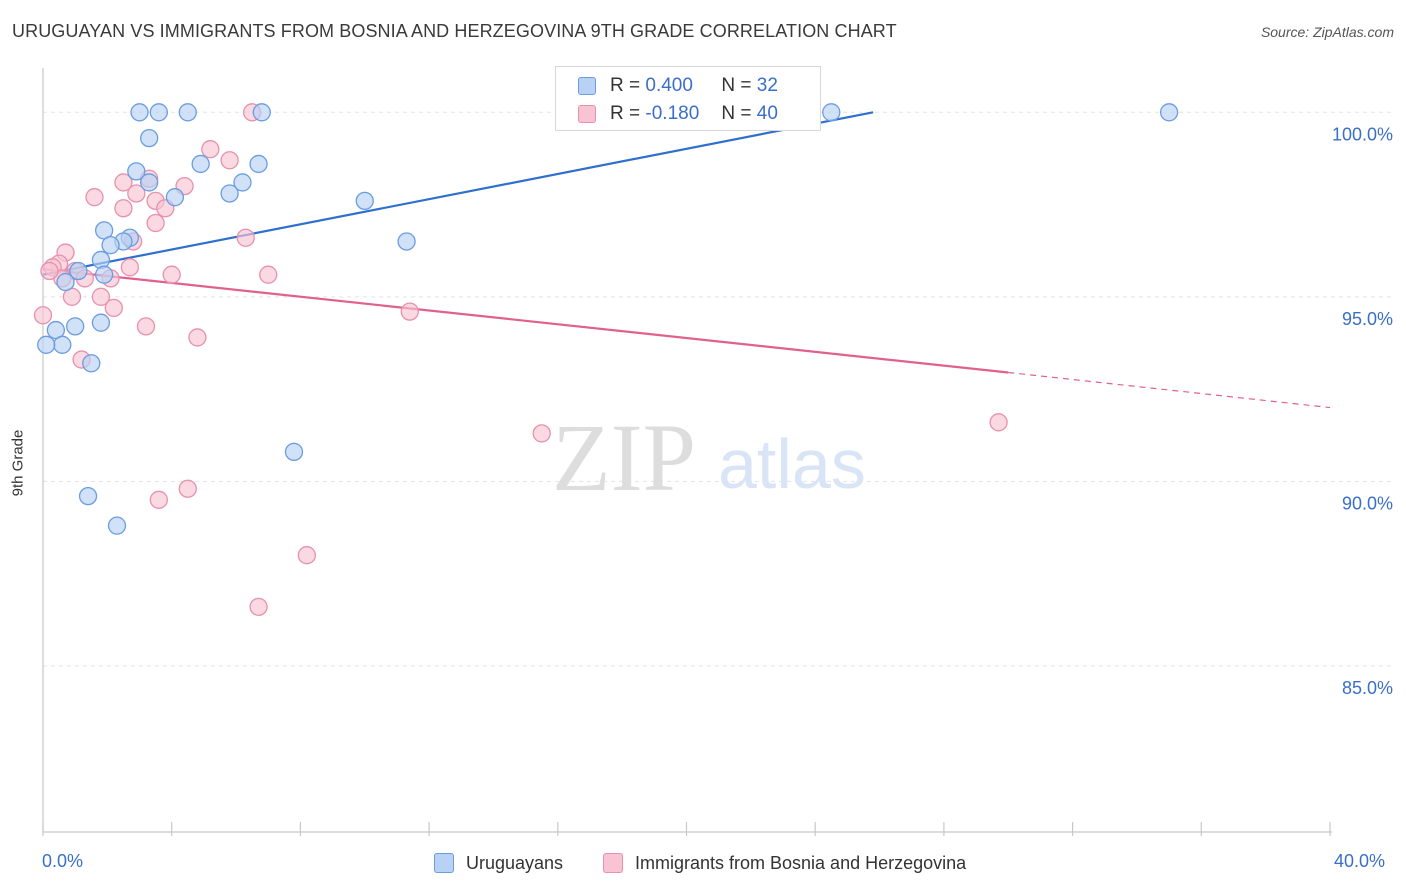 This screenshot has width=1406, height=892. I want to click on bottom-legend-uruguayans: Uruguayans, so click(498, 863).